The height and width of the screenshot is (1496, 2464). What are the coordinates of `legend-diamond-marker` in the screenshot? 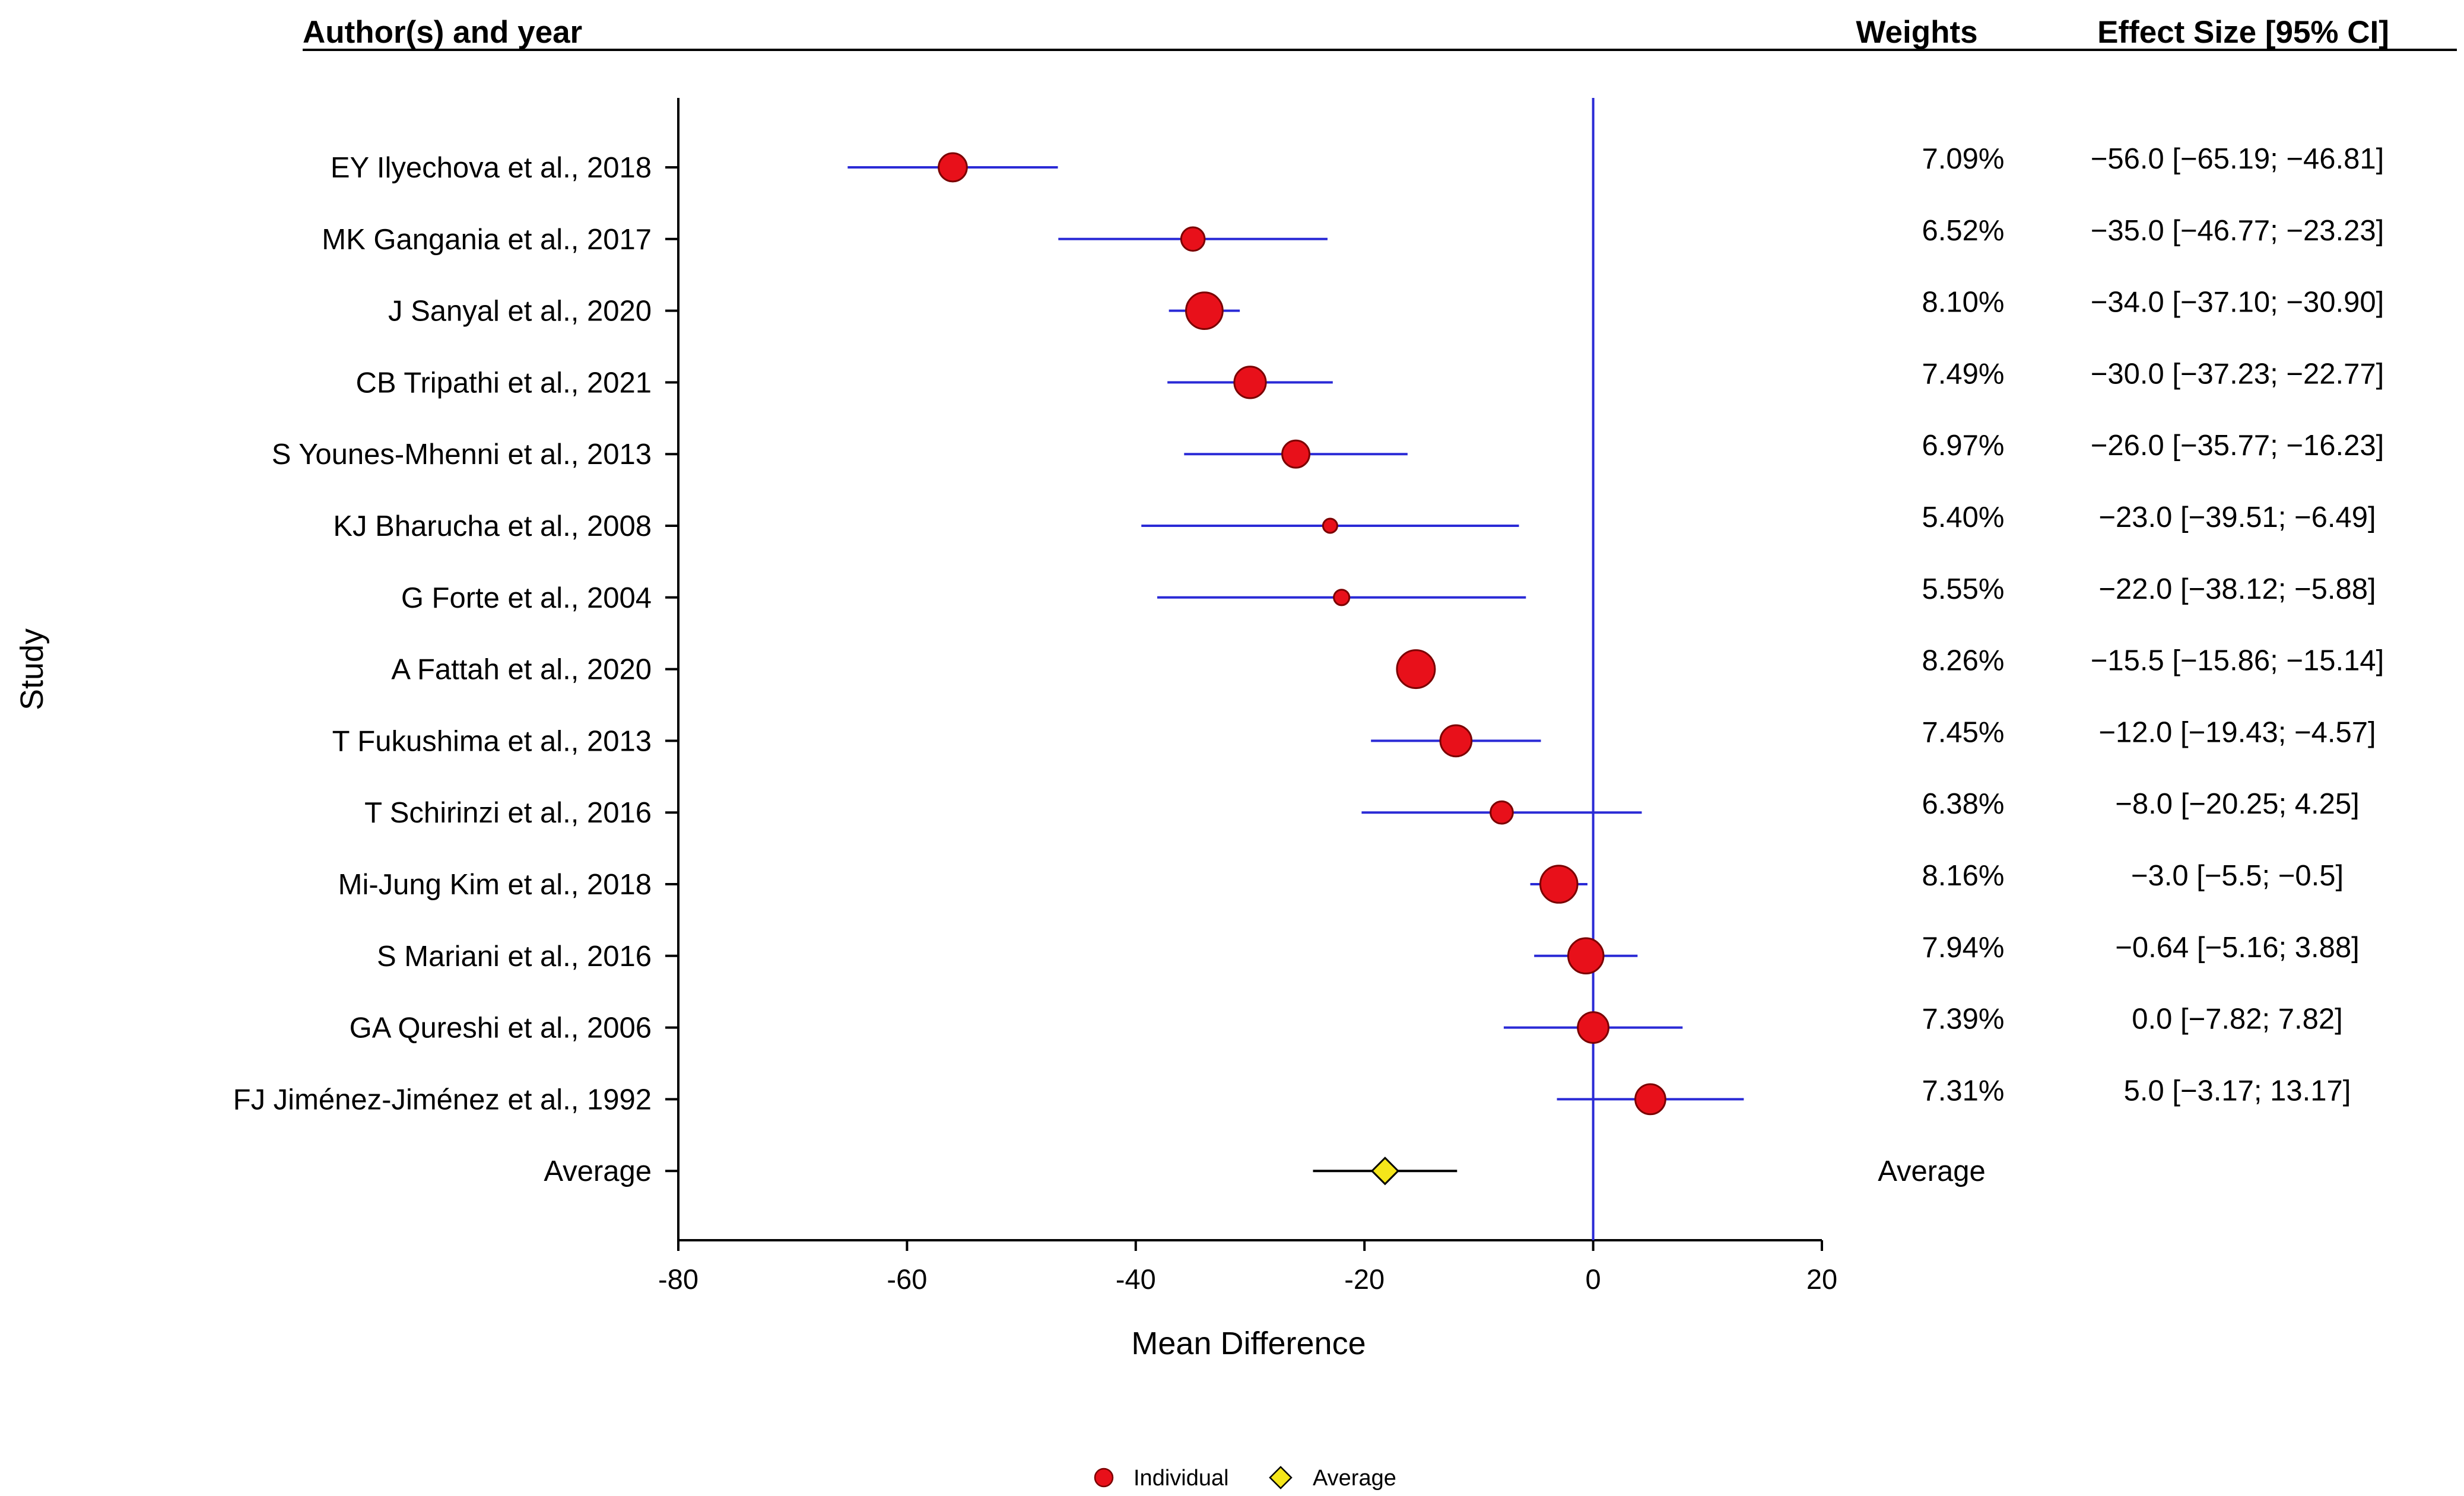 It's located at (1281, 1477).